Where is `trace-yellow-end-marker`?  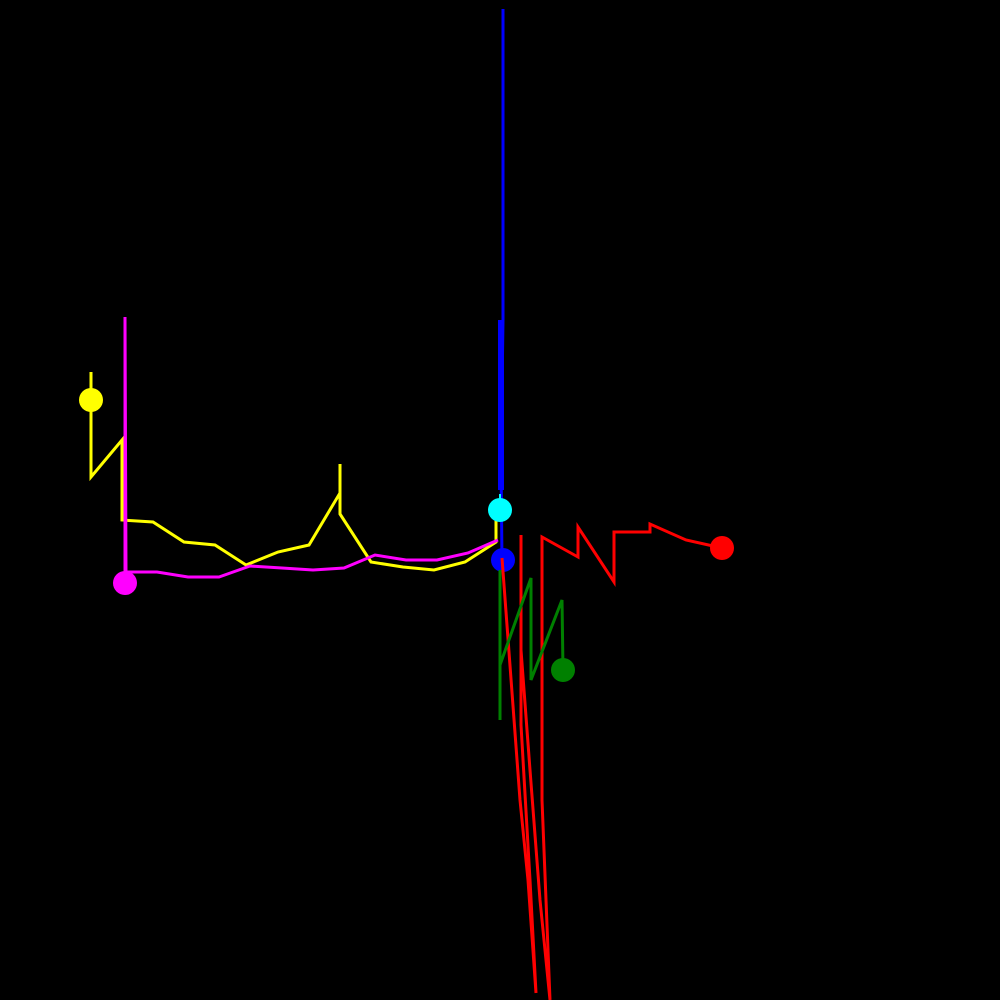 trace-yellow-end-marker is located at coordinates (91, 400).